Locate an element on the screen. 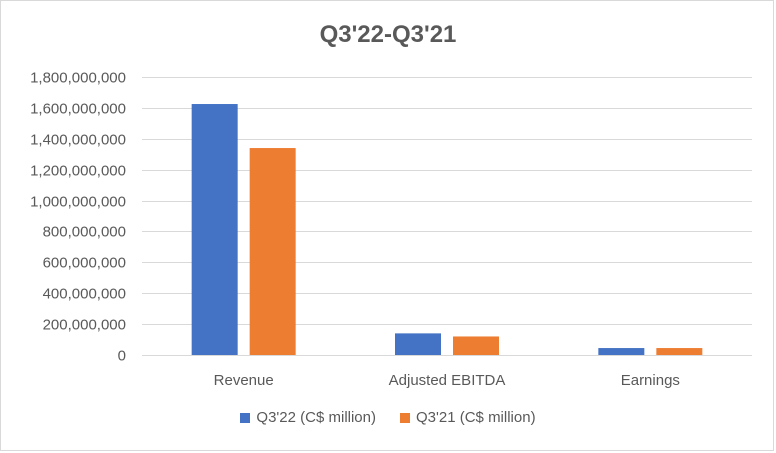 Image resolution: width=776 pixels, height=453 pixels. y-tick-label: 1,600,000,000 is located at coordinates (78, 109).